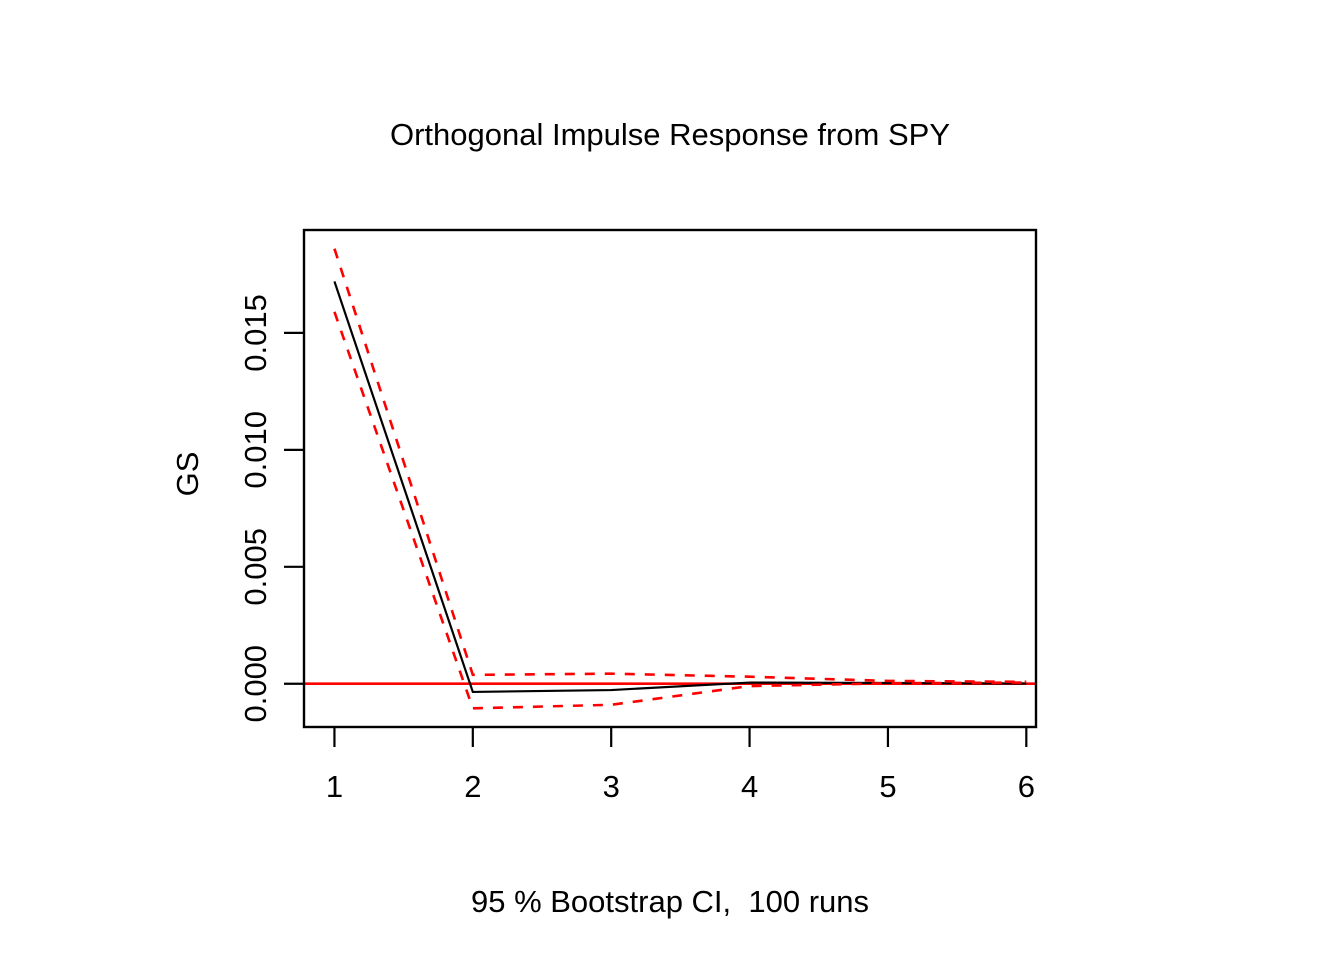 The width and height of the screenshot is (1344, 960). I want to click on chart-subtitle: 95 % Bootstrap CI, 100 runs, so click(670, 901).